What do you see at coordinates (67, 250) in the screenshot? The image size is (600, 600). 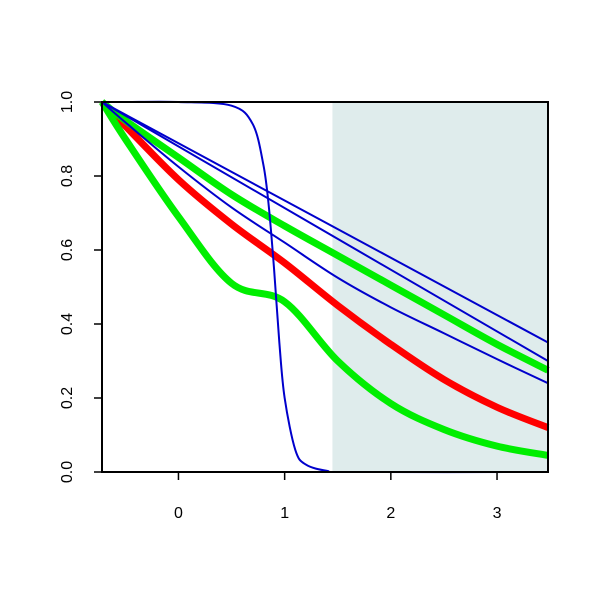 I see `y-tick-label: 0.6` at bounding box center [67, 250].